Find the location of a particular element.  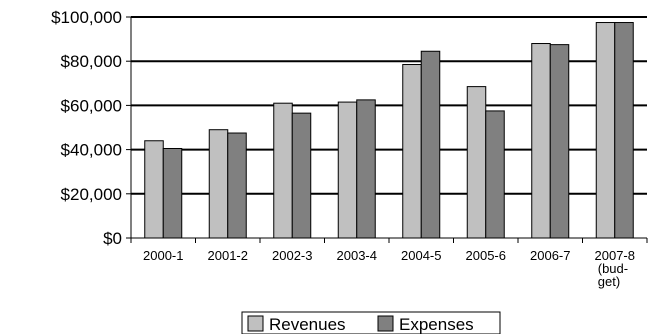

x-tick-label-line: 2001-2 is located at coordinates (228, 255).